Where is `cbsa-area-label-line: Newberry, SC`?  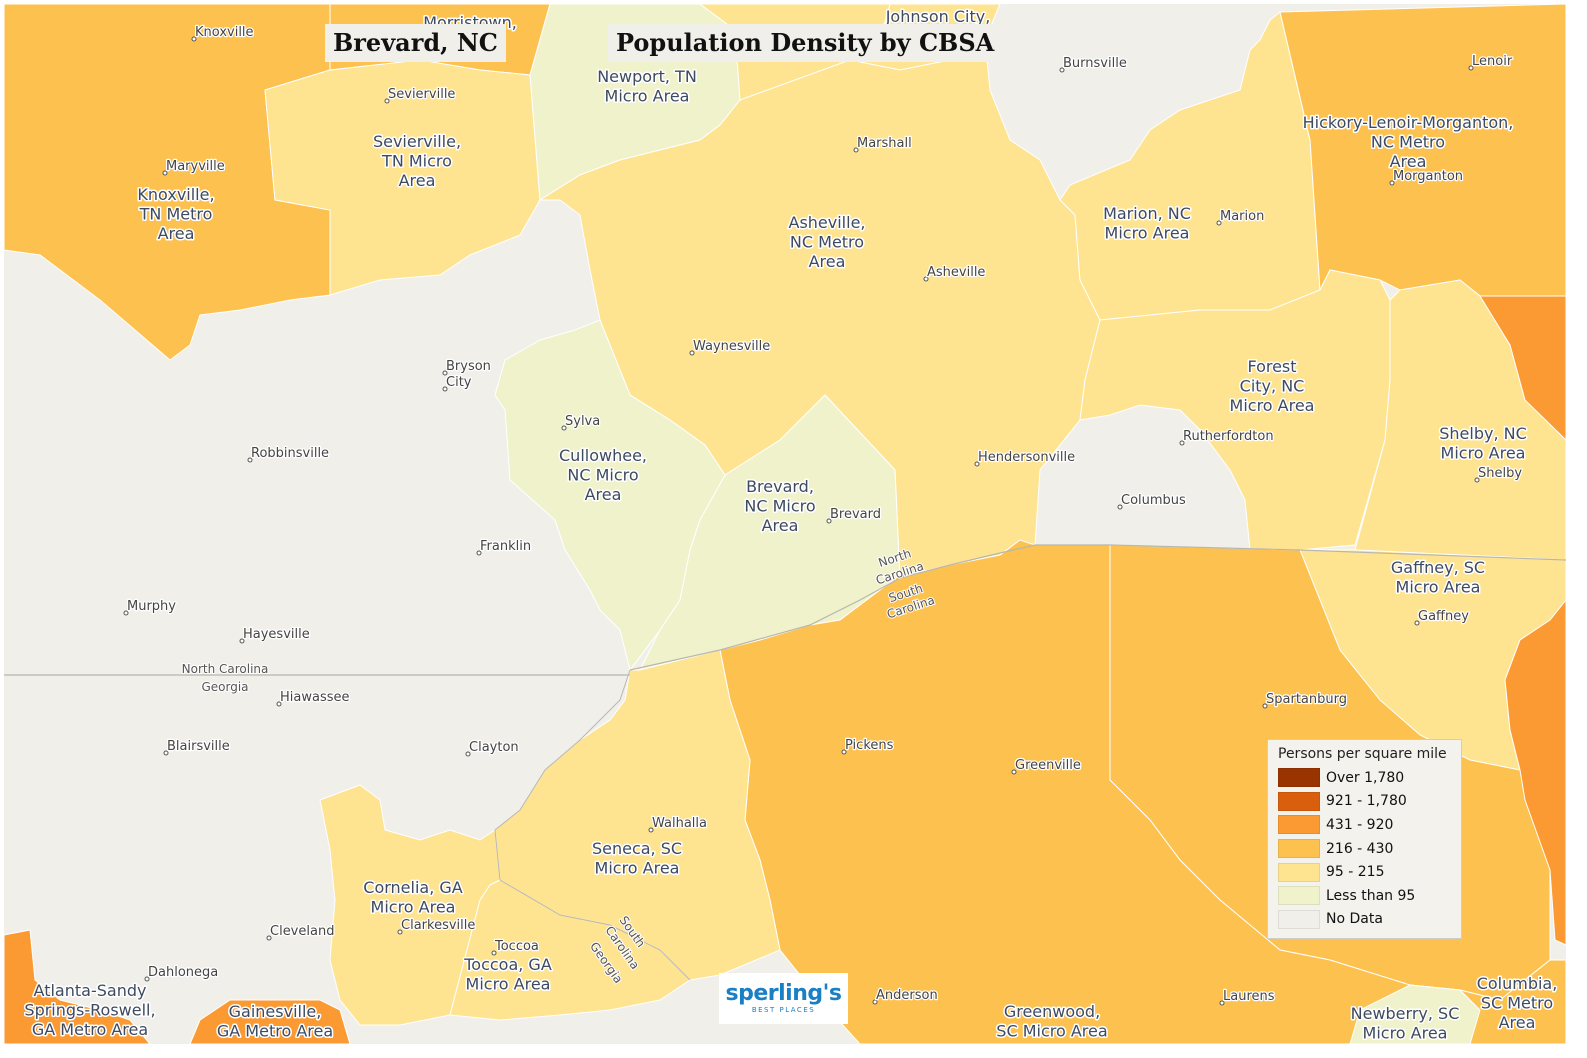
cbsa-area-label-line: Newberry, SC is located at coordinates (1405, 1013).